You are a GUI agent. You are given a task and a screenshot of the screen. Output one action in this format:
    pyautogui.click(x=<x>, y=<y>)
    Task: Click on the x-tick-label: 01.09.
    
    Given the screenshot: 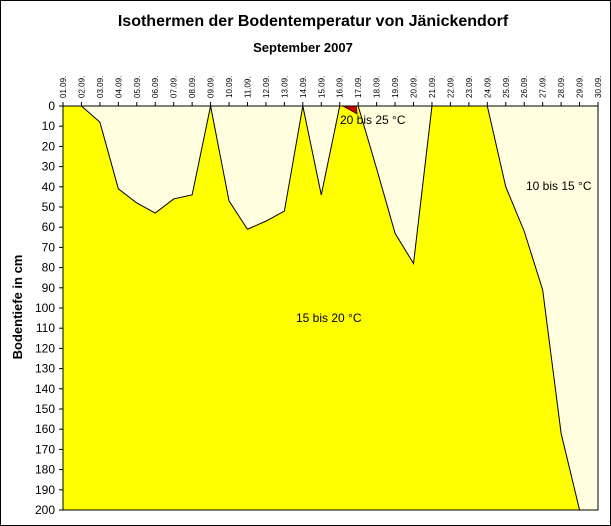 What is the action you would take?
    pyautogui.click(x=63, y=87)
    